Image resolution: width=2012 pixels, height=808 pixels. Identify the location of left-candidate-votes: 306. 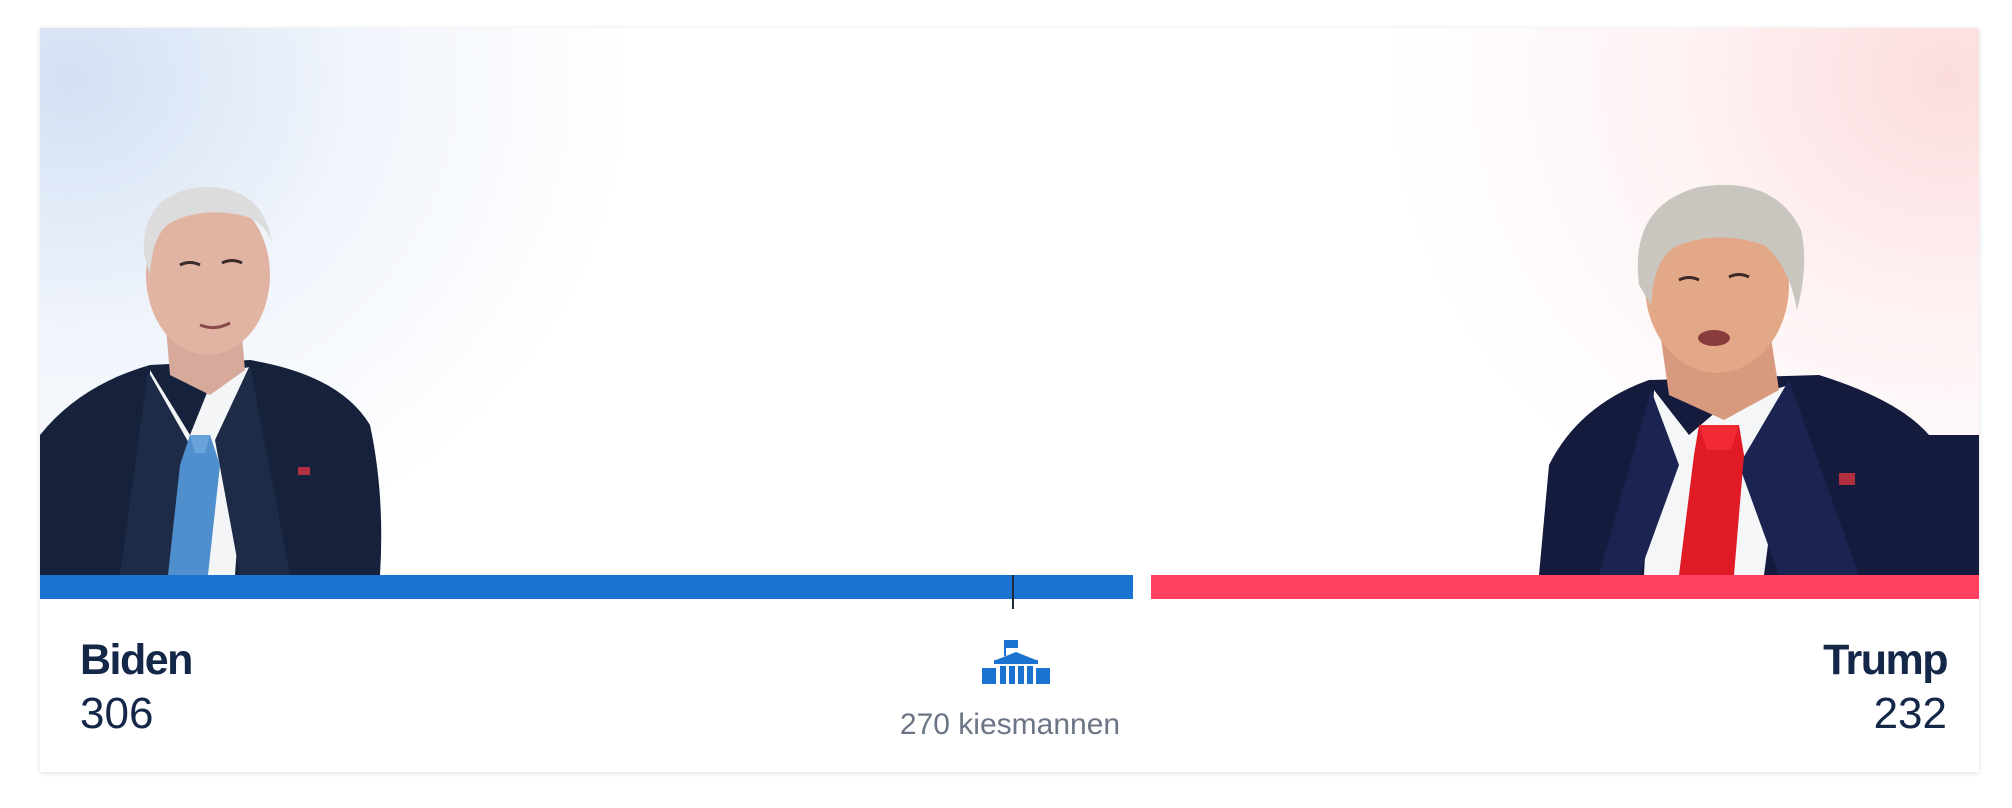
(117, 713).